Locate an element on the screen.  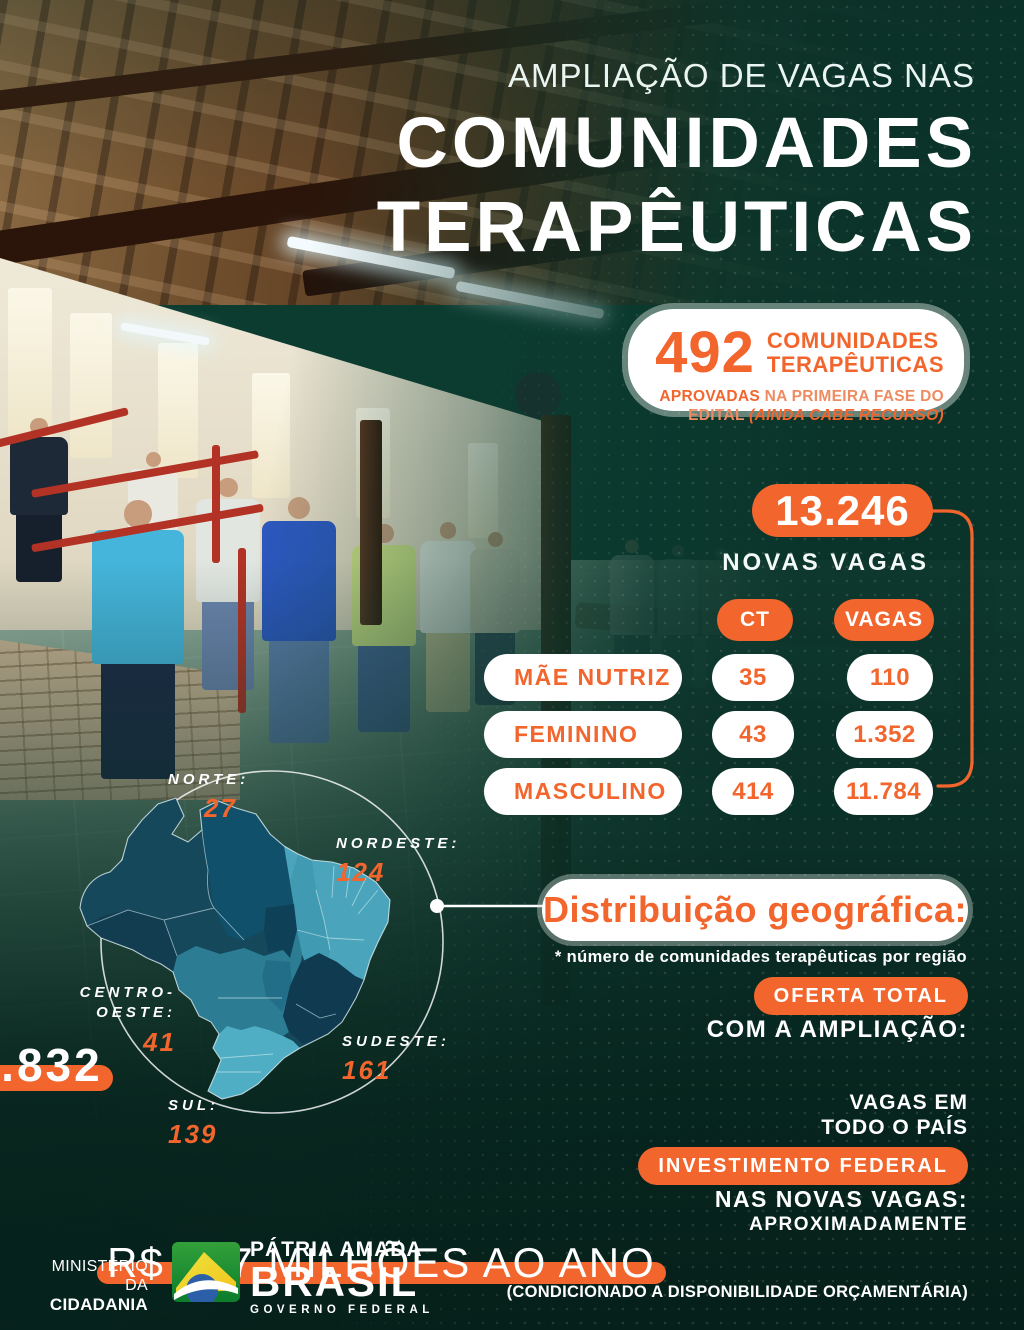
title-kicker: AMPLIAÇÃO DE VAGAS NAS is located at coordinates (741, 75).